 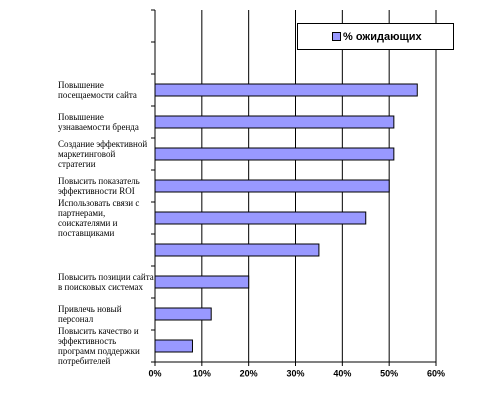 What do you see at coordinates (436, 373) in the screenshot?
I see `x-tick-label: 60%` at bounding box center [436, 373].